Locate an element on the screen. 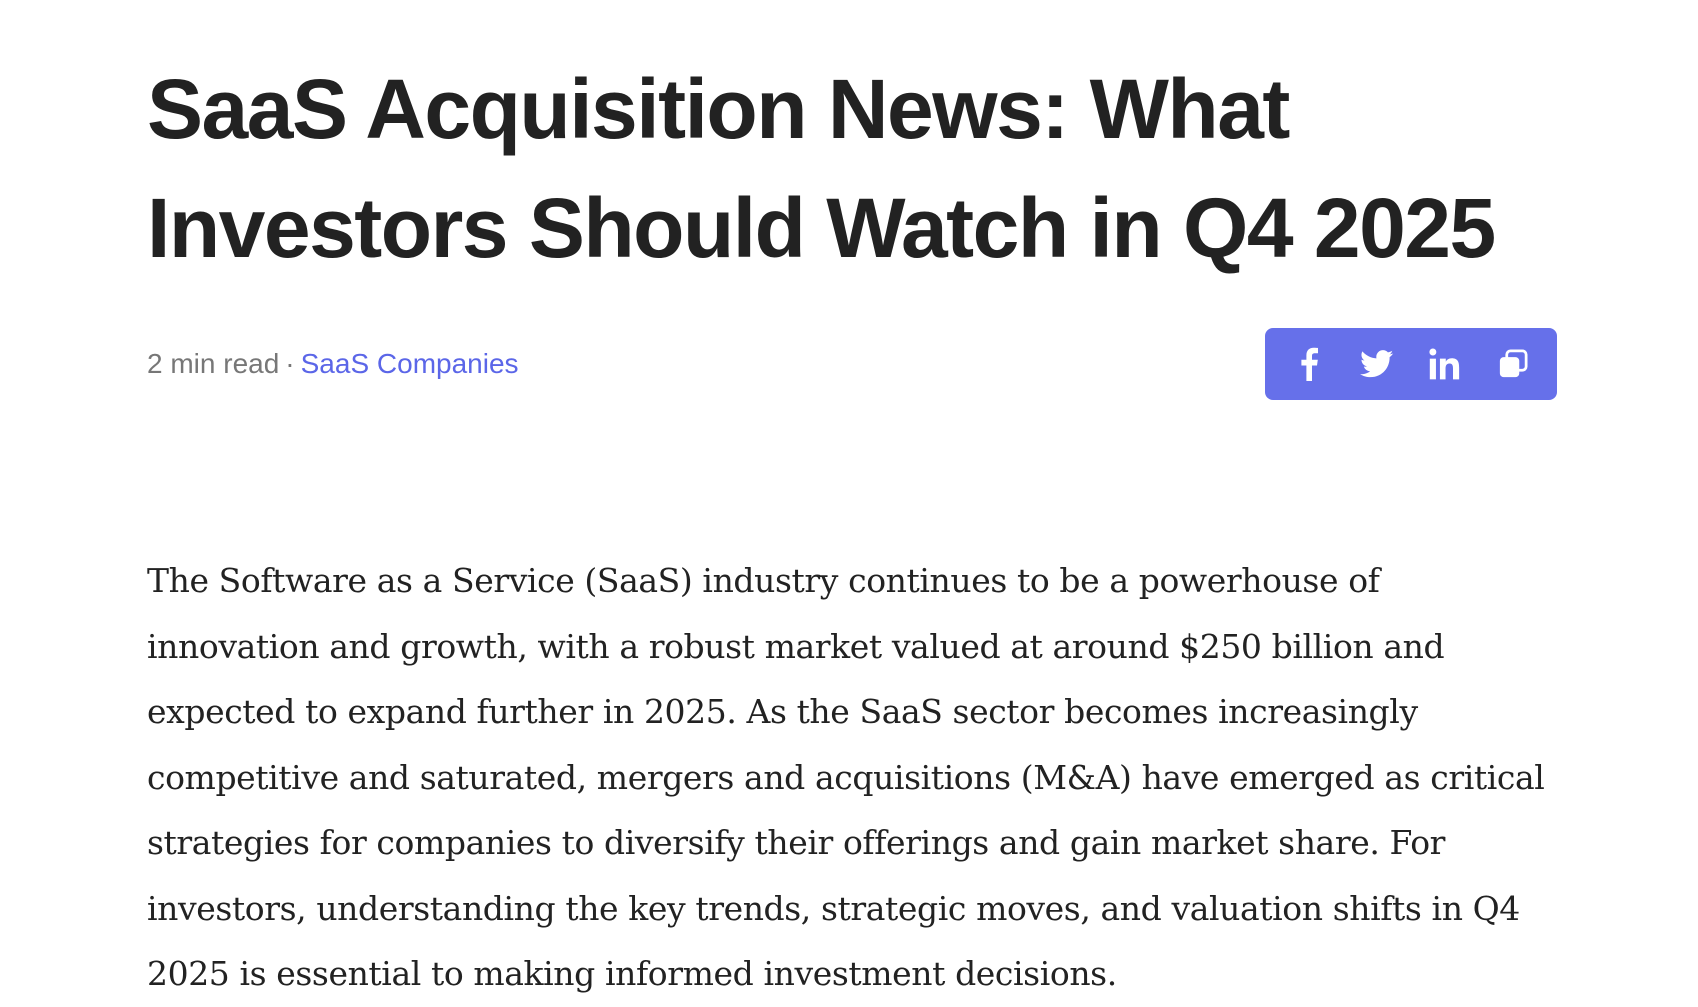 The image size is (1698, 1007). share-linkedin-button is located at coordinates (1445, 364).